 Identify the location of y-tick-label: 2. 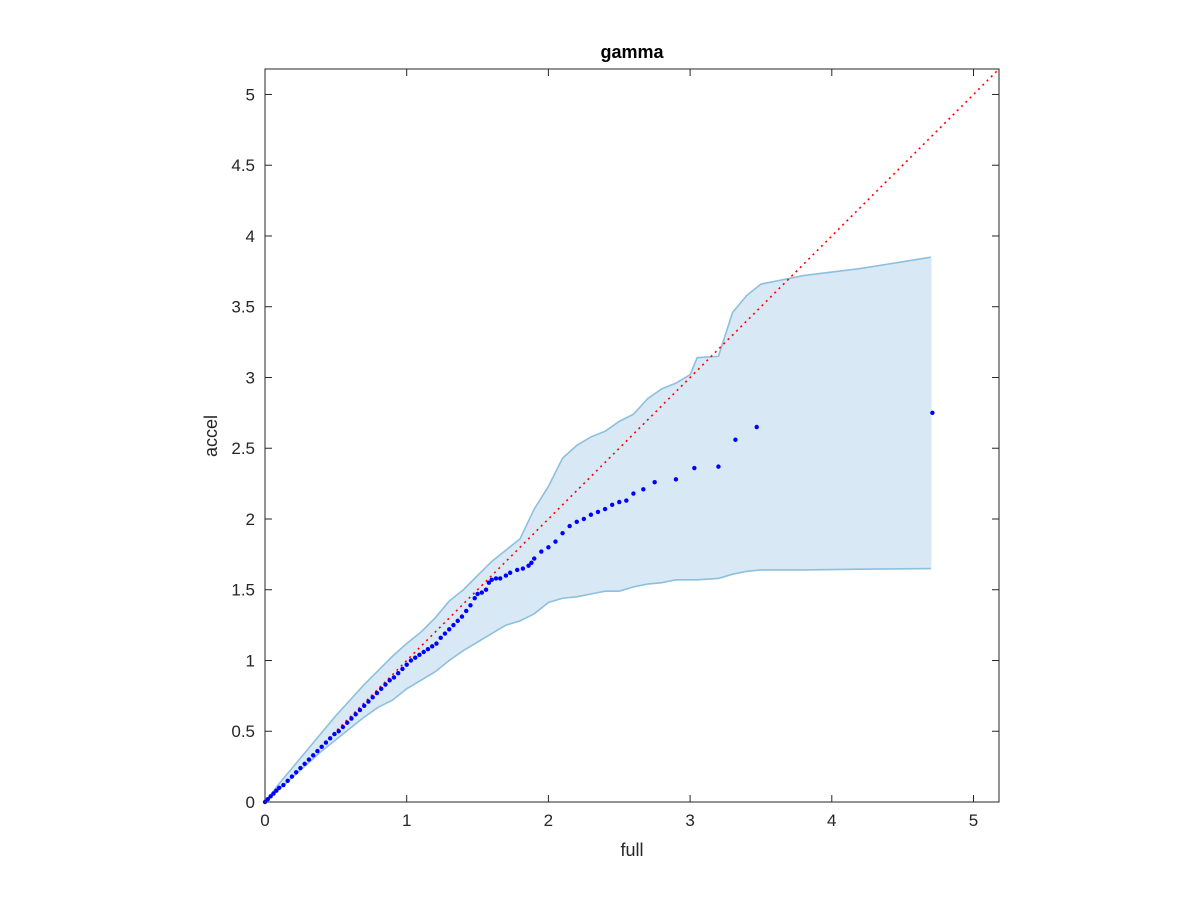
(250, 519).